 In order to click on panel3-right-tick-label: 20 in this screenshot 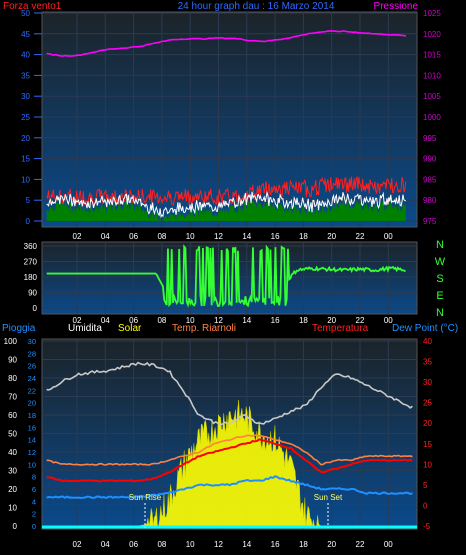, I will do `click(427, 423)`.